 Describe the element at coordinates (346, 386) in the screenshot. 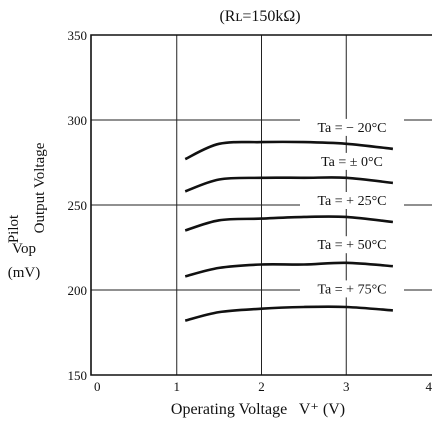

I see `x-tick-label: 3` at that location.